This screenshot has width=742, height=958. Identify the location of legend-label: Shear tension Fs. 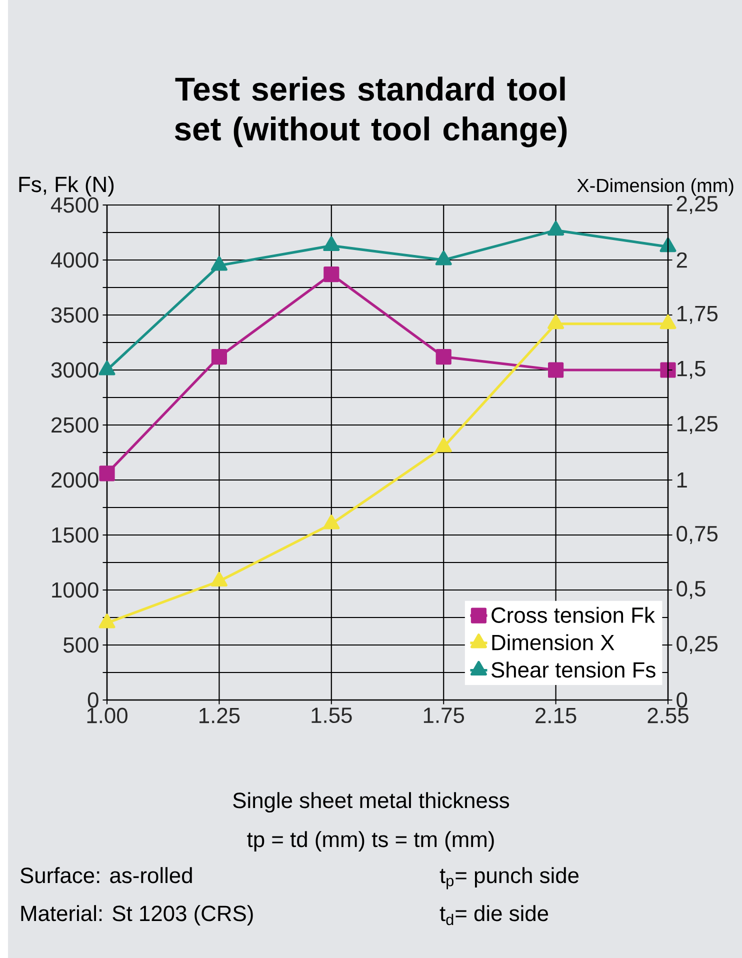
(574, 670).